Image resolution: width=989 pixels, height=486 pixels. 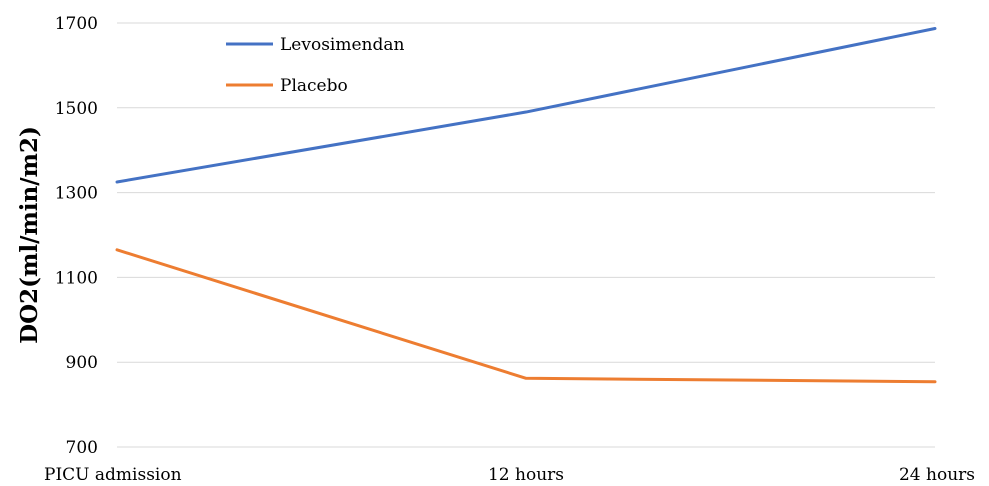 What do you see at coordinates (937, 475) in the screenshot?
I see `x-tick-label: 24 hours` at bounding box center [937, 475].